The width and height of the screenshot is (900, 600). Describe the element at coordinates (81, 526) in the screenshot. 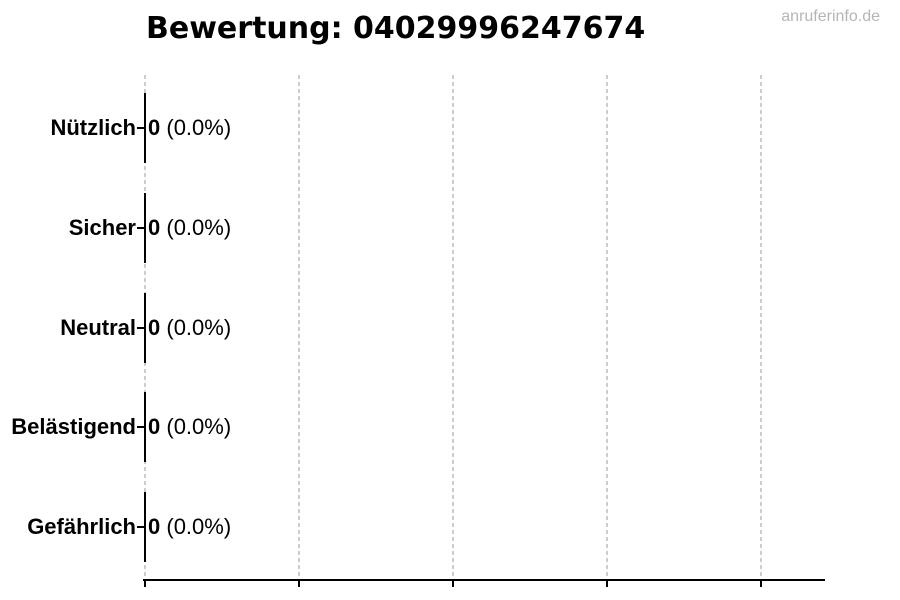

I see `category-label: Gefährlich` at that location.